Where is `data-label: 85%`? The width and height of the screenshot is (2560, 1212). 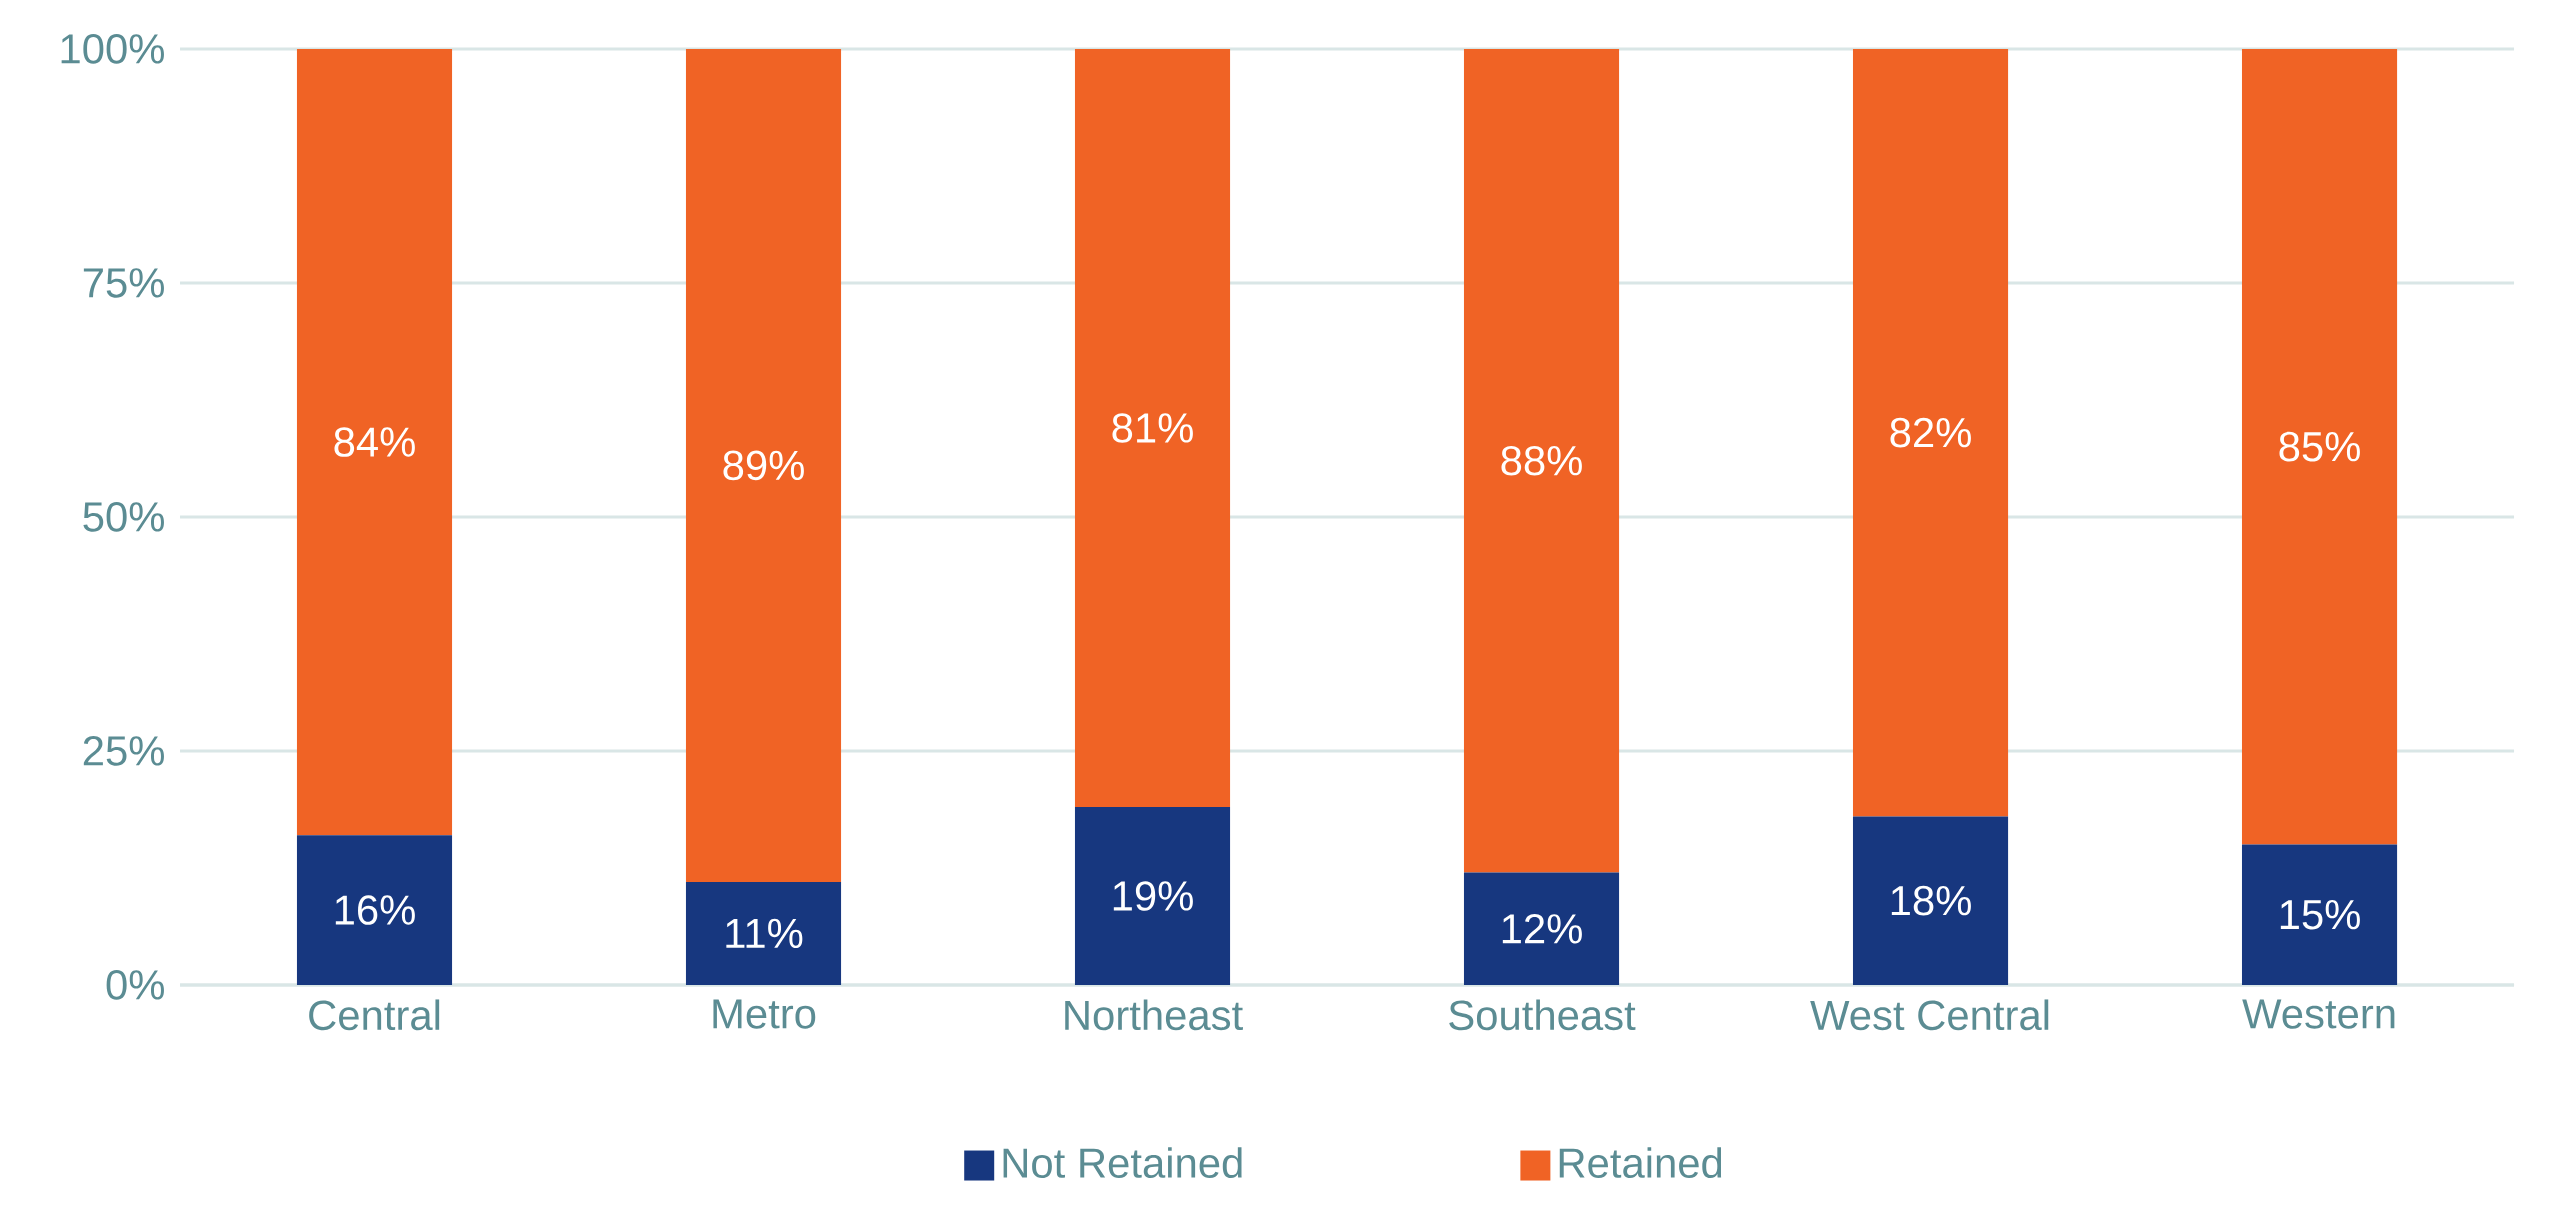
data-label: 85% is located at coordinates (2319, 446).